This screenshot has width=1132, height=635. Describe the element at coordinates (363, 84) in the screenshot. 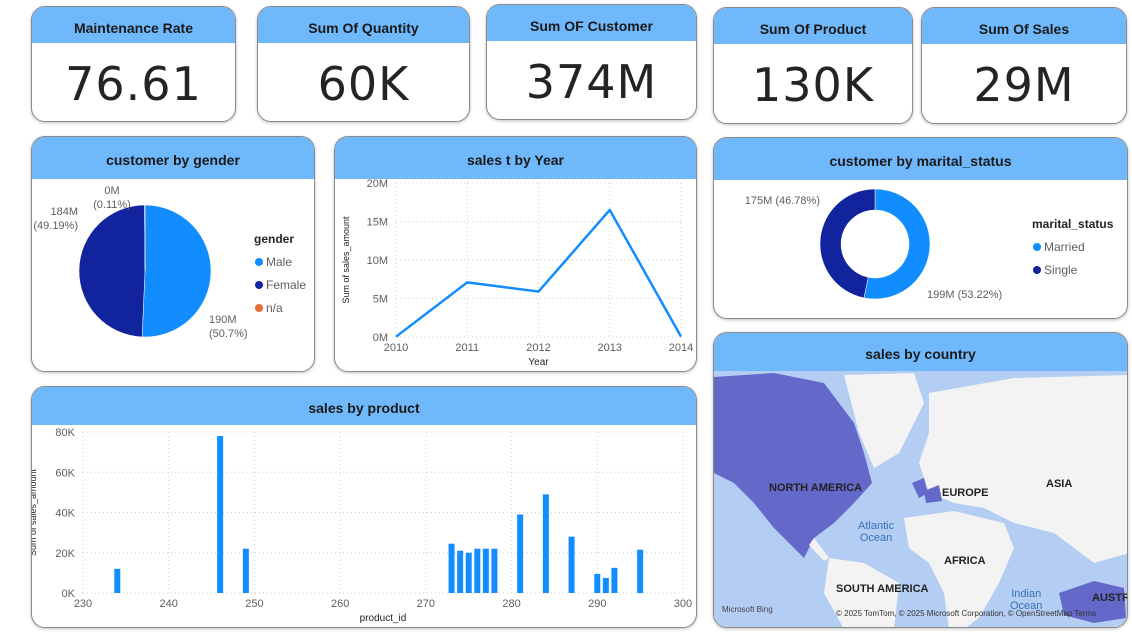

I see `card-value: 60K` at that location.